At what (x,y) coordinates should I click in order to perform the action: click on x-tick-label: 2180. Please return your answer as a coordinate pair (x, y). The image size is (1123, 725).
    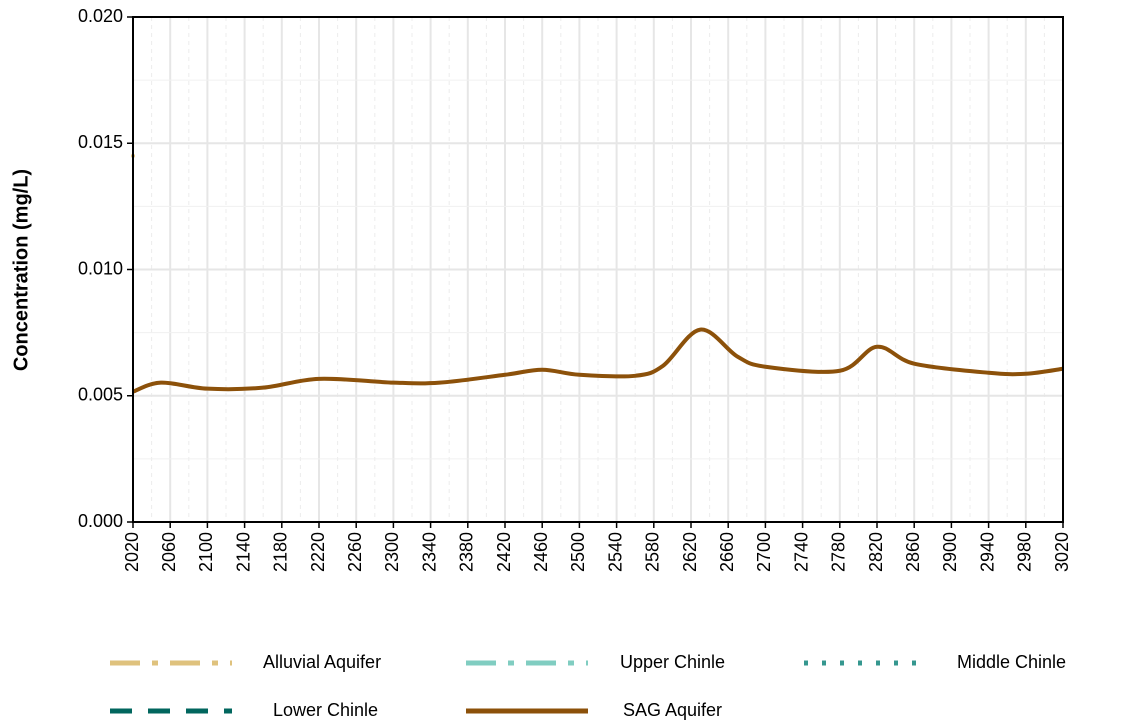
    Looking at the image, I should click on (281, 552).